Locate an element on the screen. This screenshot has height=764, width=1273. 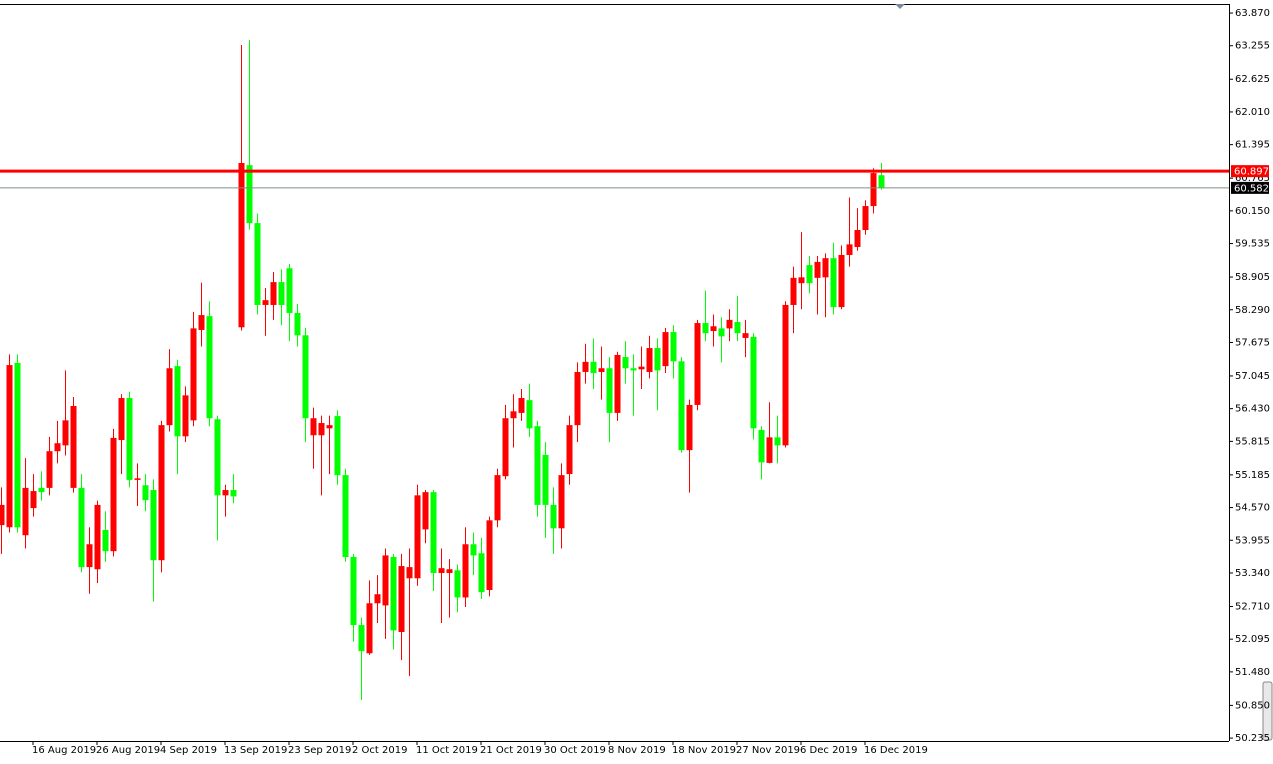
y-tick-label: 55.815 is located at coordinates (1252, 441).